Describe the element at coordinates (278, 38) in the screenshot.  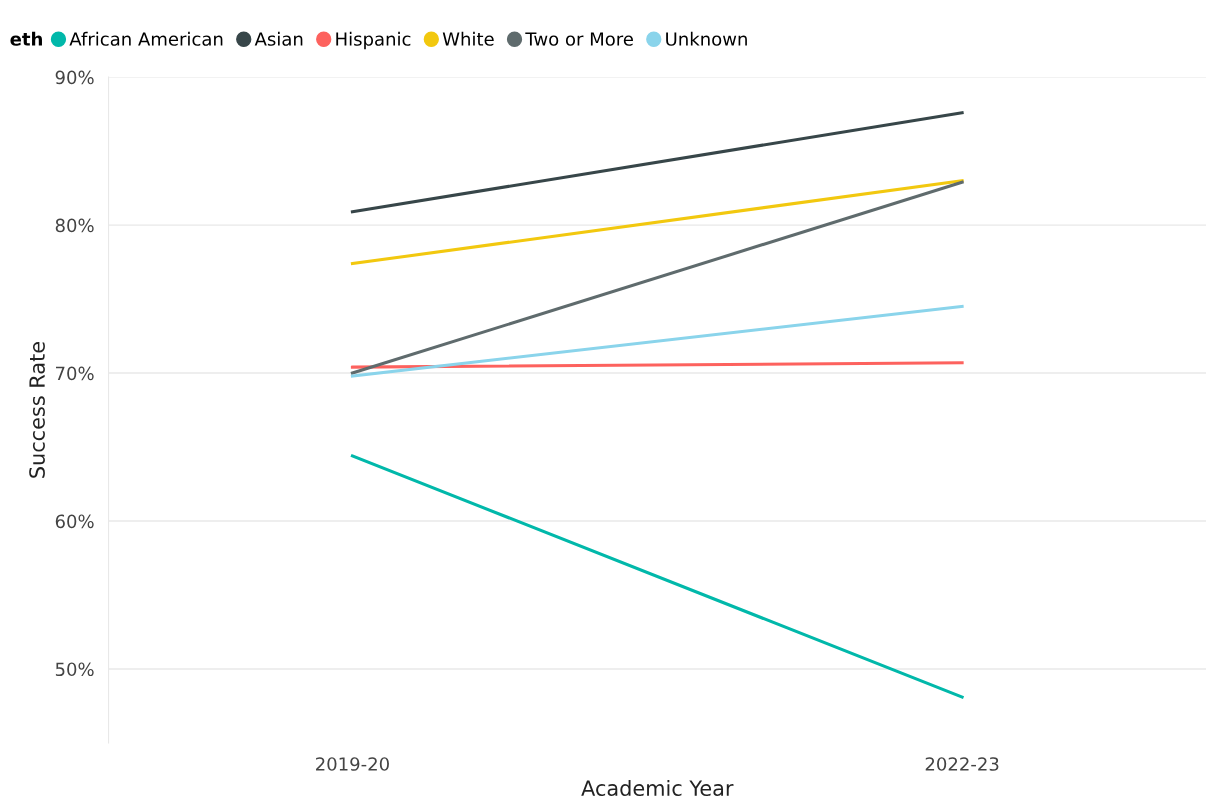
I see `legend-label: Asian` at that location.